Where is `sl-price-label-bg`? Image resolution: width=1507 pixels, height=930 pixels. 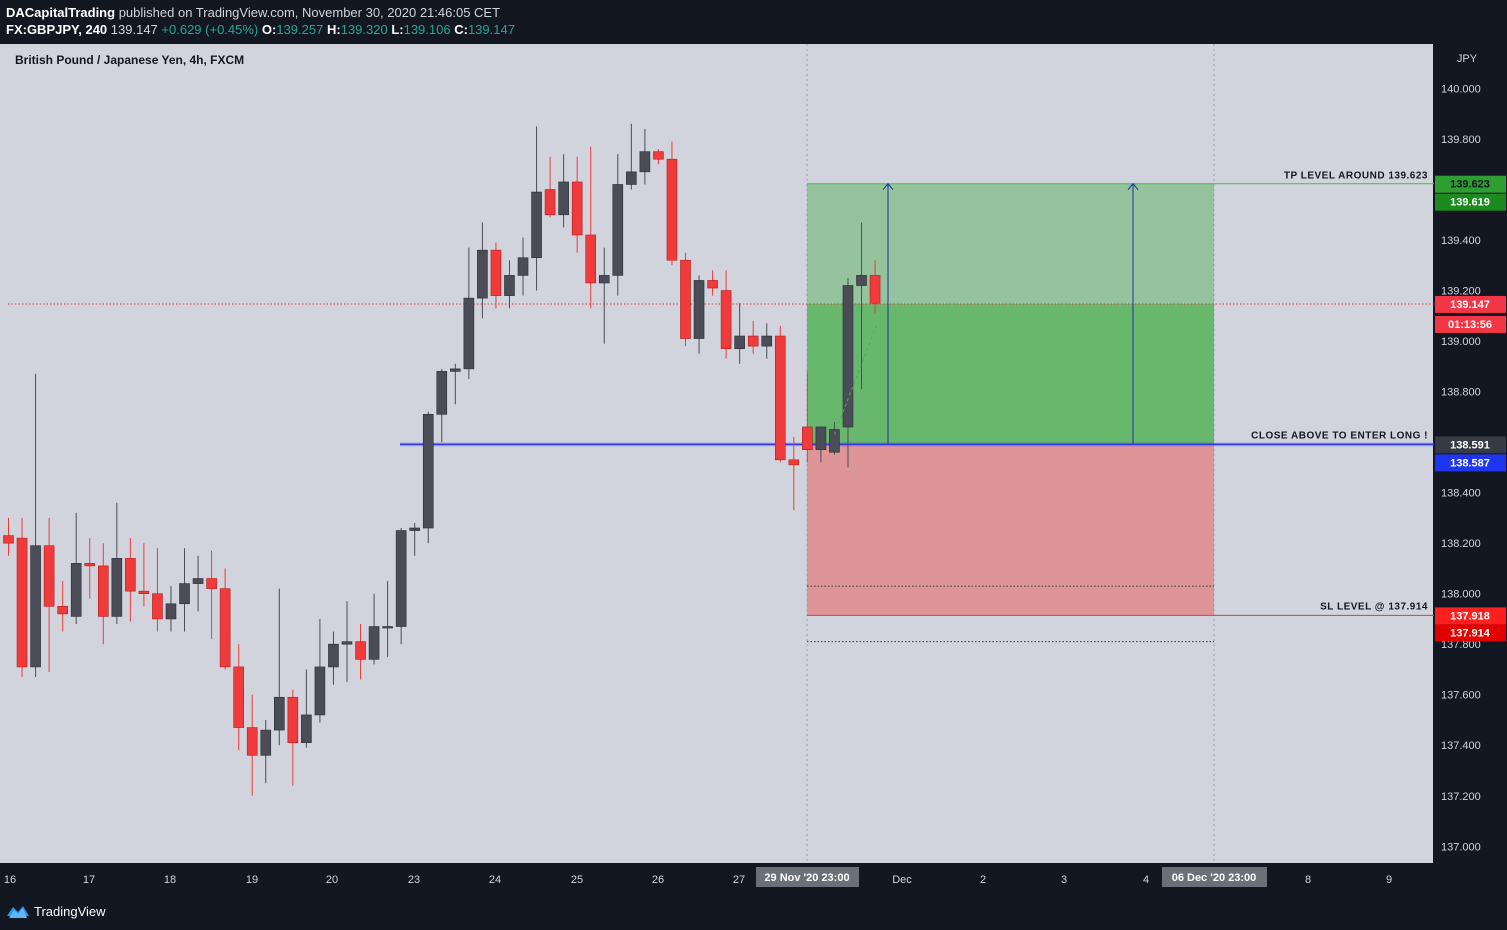
sl-price-label-bg is located at coordinates (1470, 616).